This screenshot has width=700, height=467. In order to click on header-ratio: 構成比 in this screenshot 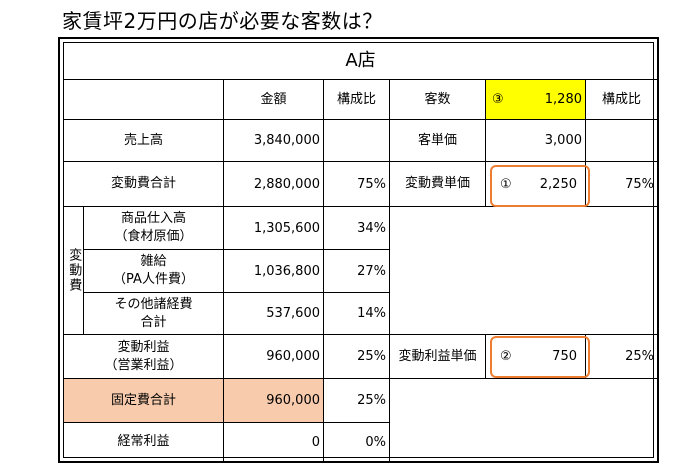, I will do `click(357, 100)`.